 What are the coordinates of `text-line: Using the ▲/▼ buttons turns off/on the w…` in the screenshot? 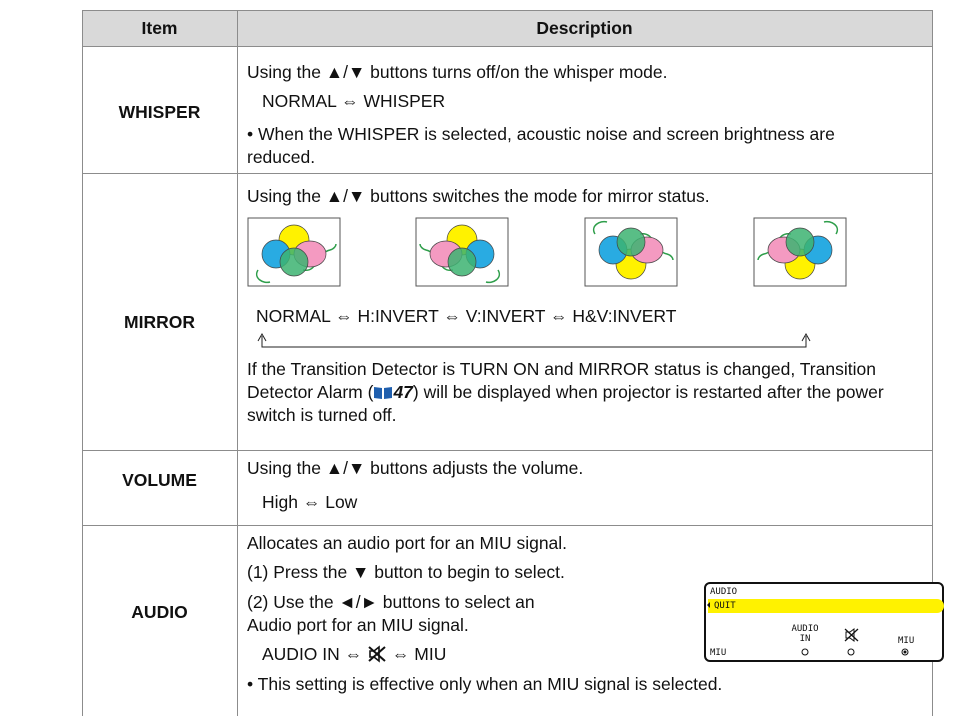 It's located at (457, 72).